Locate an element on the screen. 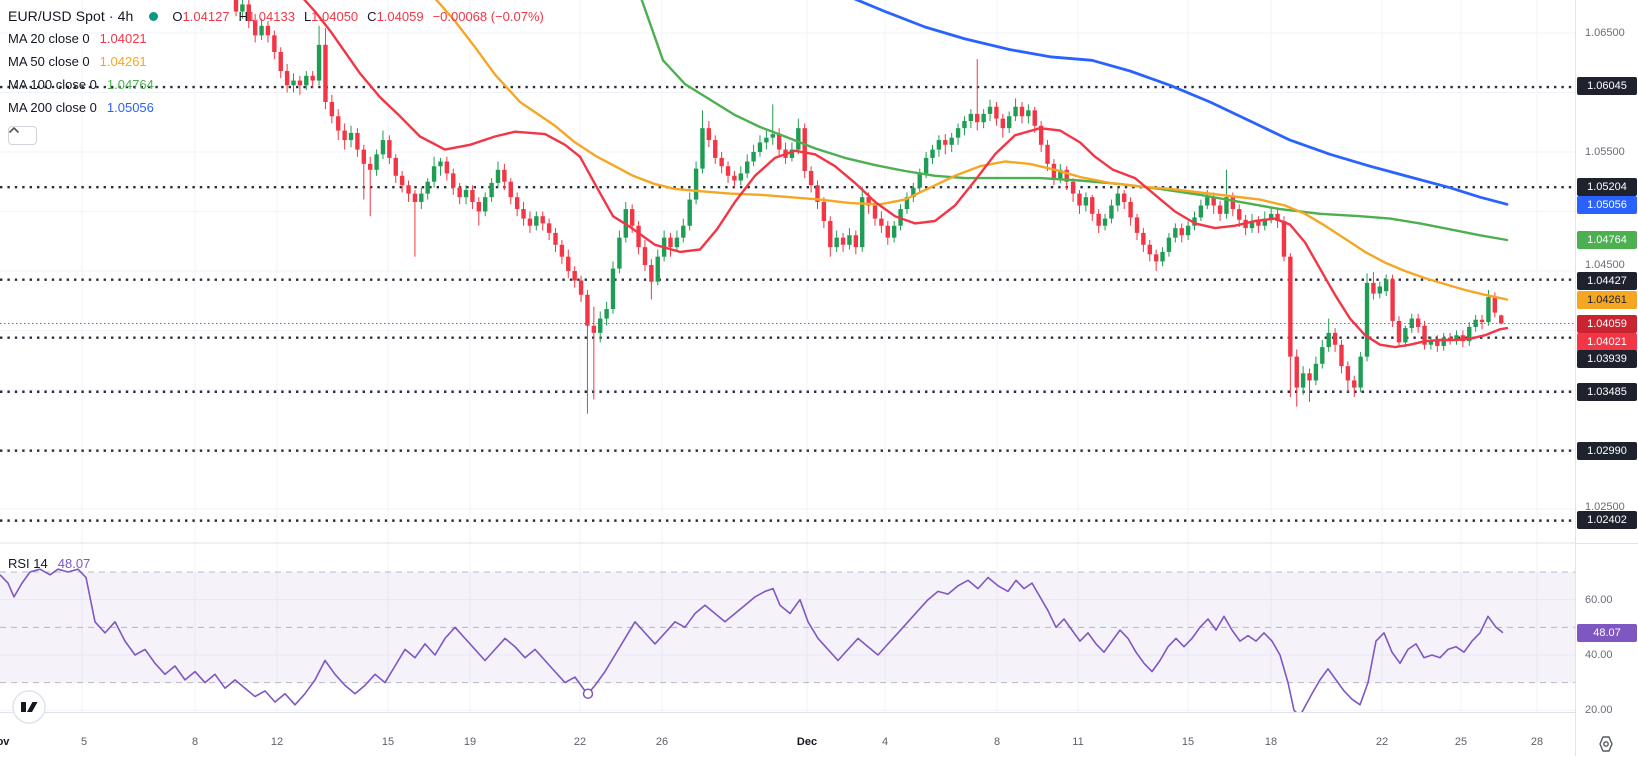  time-label: 8 is located at coordinates (195, 742).